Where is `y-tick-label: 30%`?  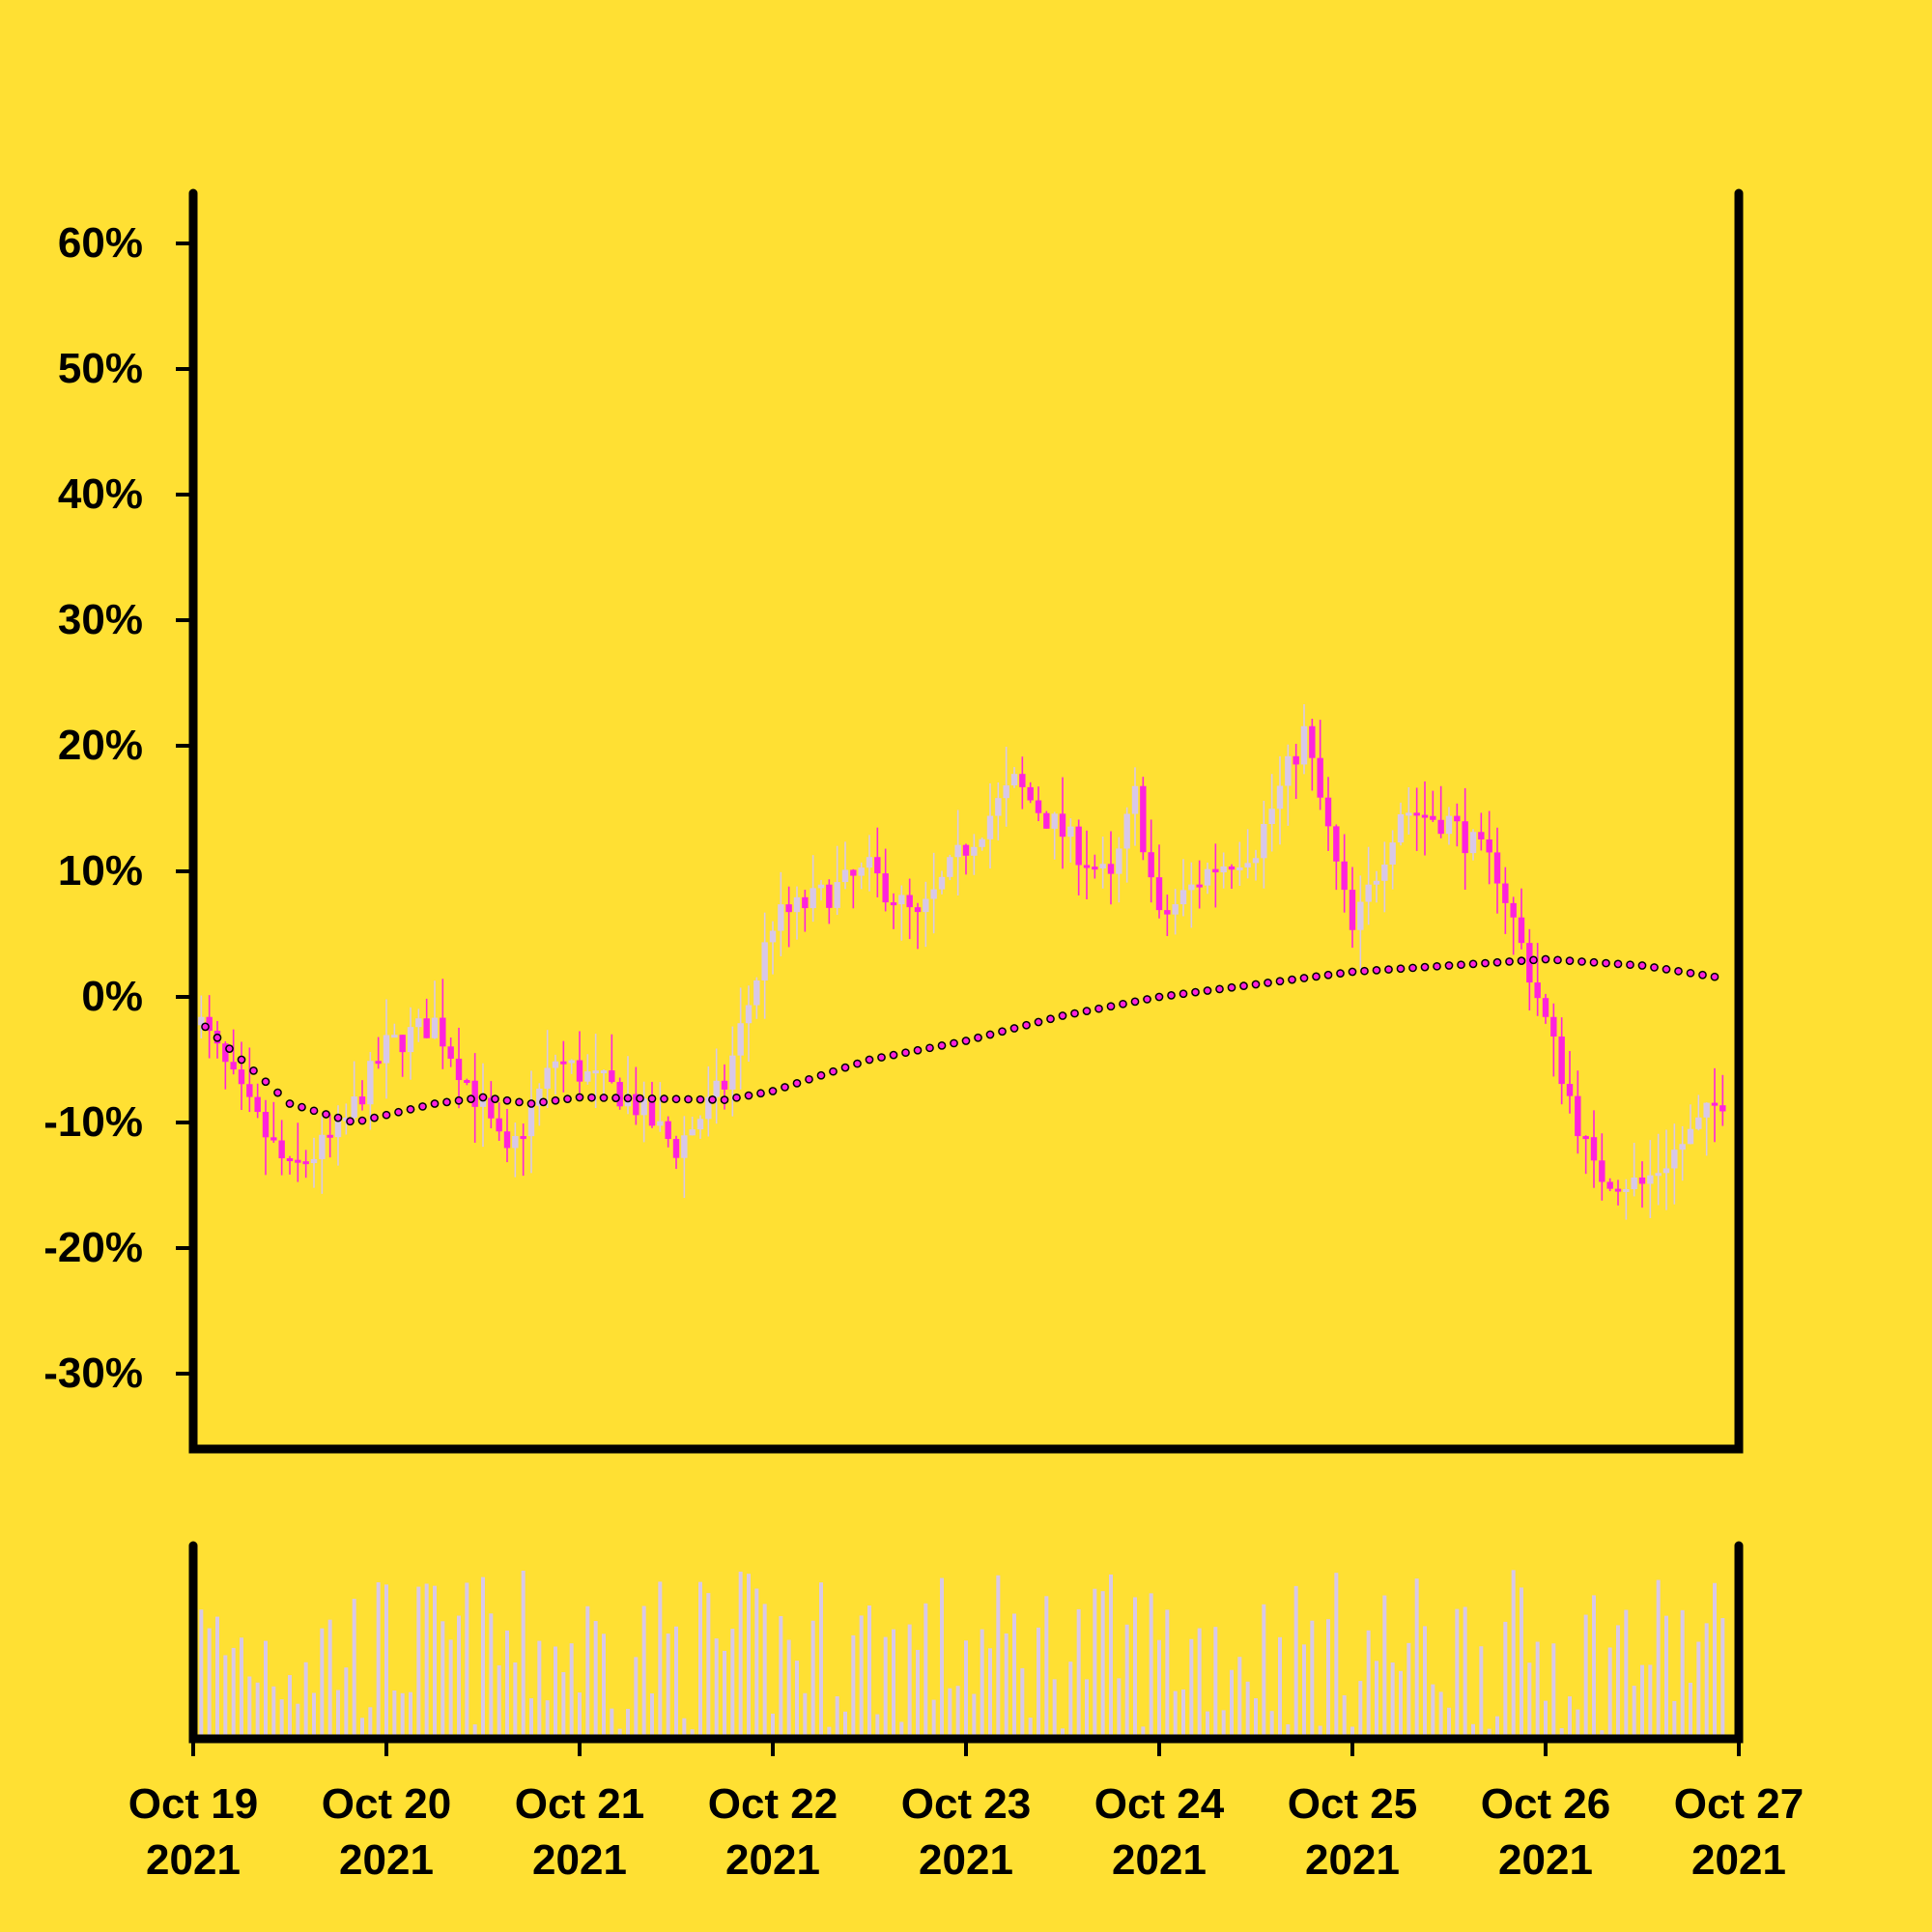 y-tick-label: 30% is located at coordinates (100, 619).